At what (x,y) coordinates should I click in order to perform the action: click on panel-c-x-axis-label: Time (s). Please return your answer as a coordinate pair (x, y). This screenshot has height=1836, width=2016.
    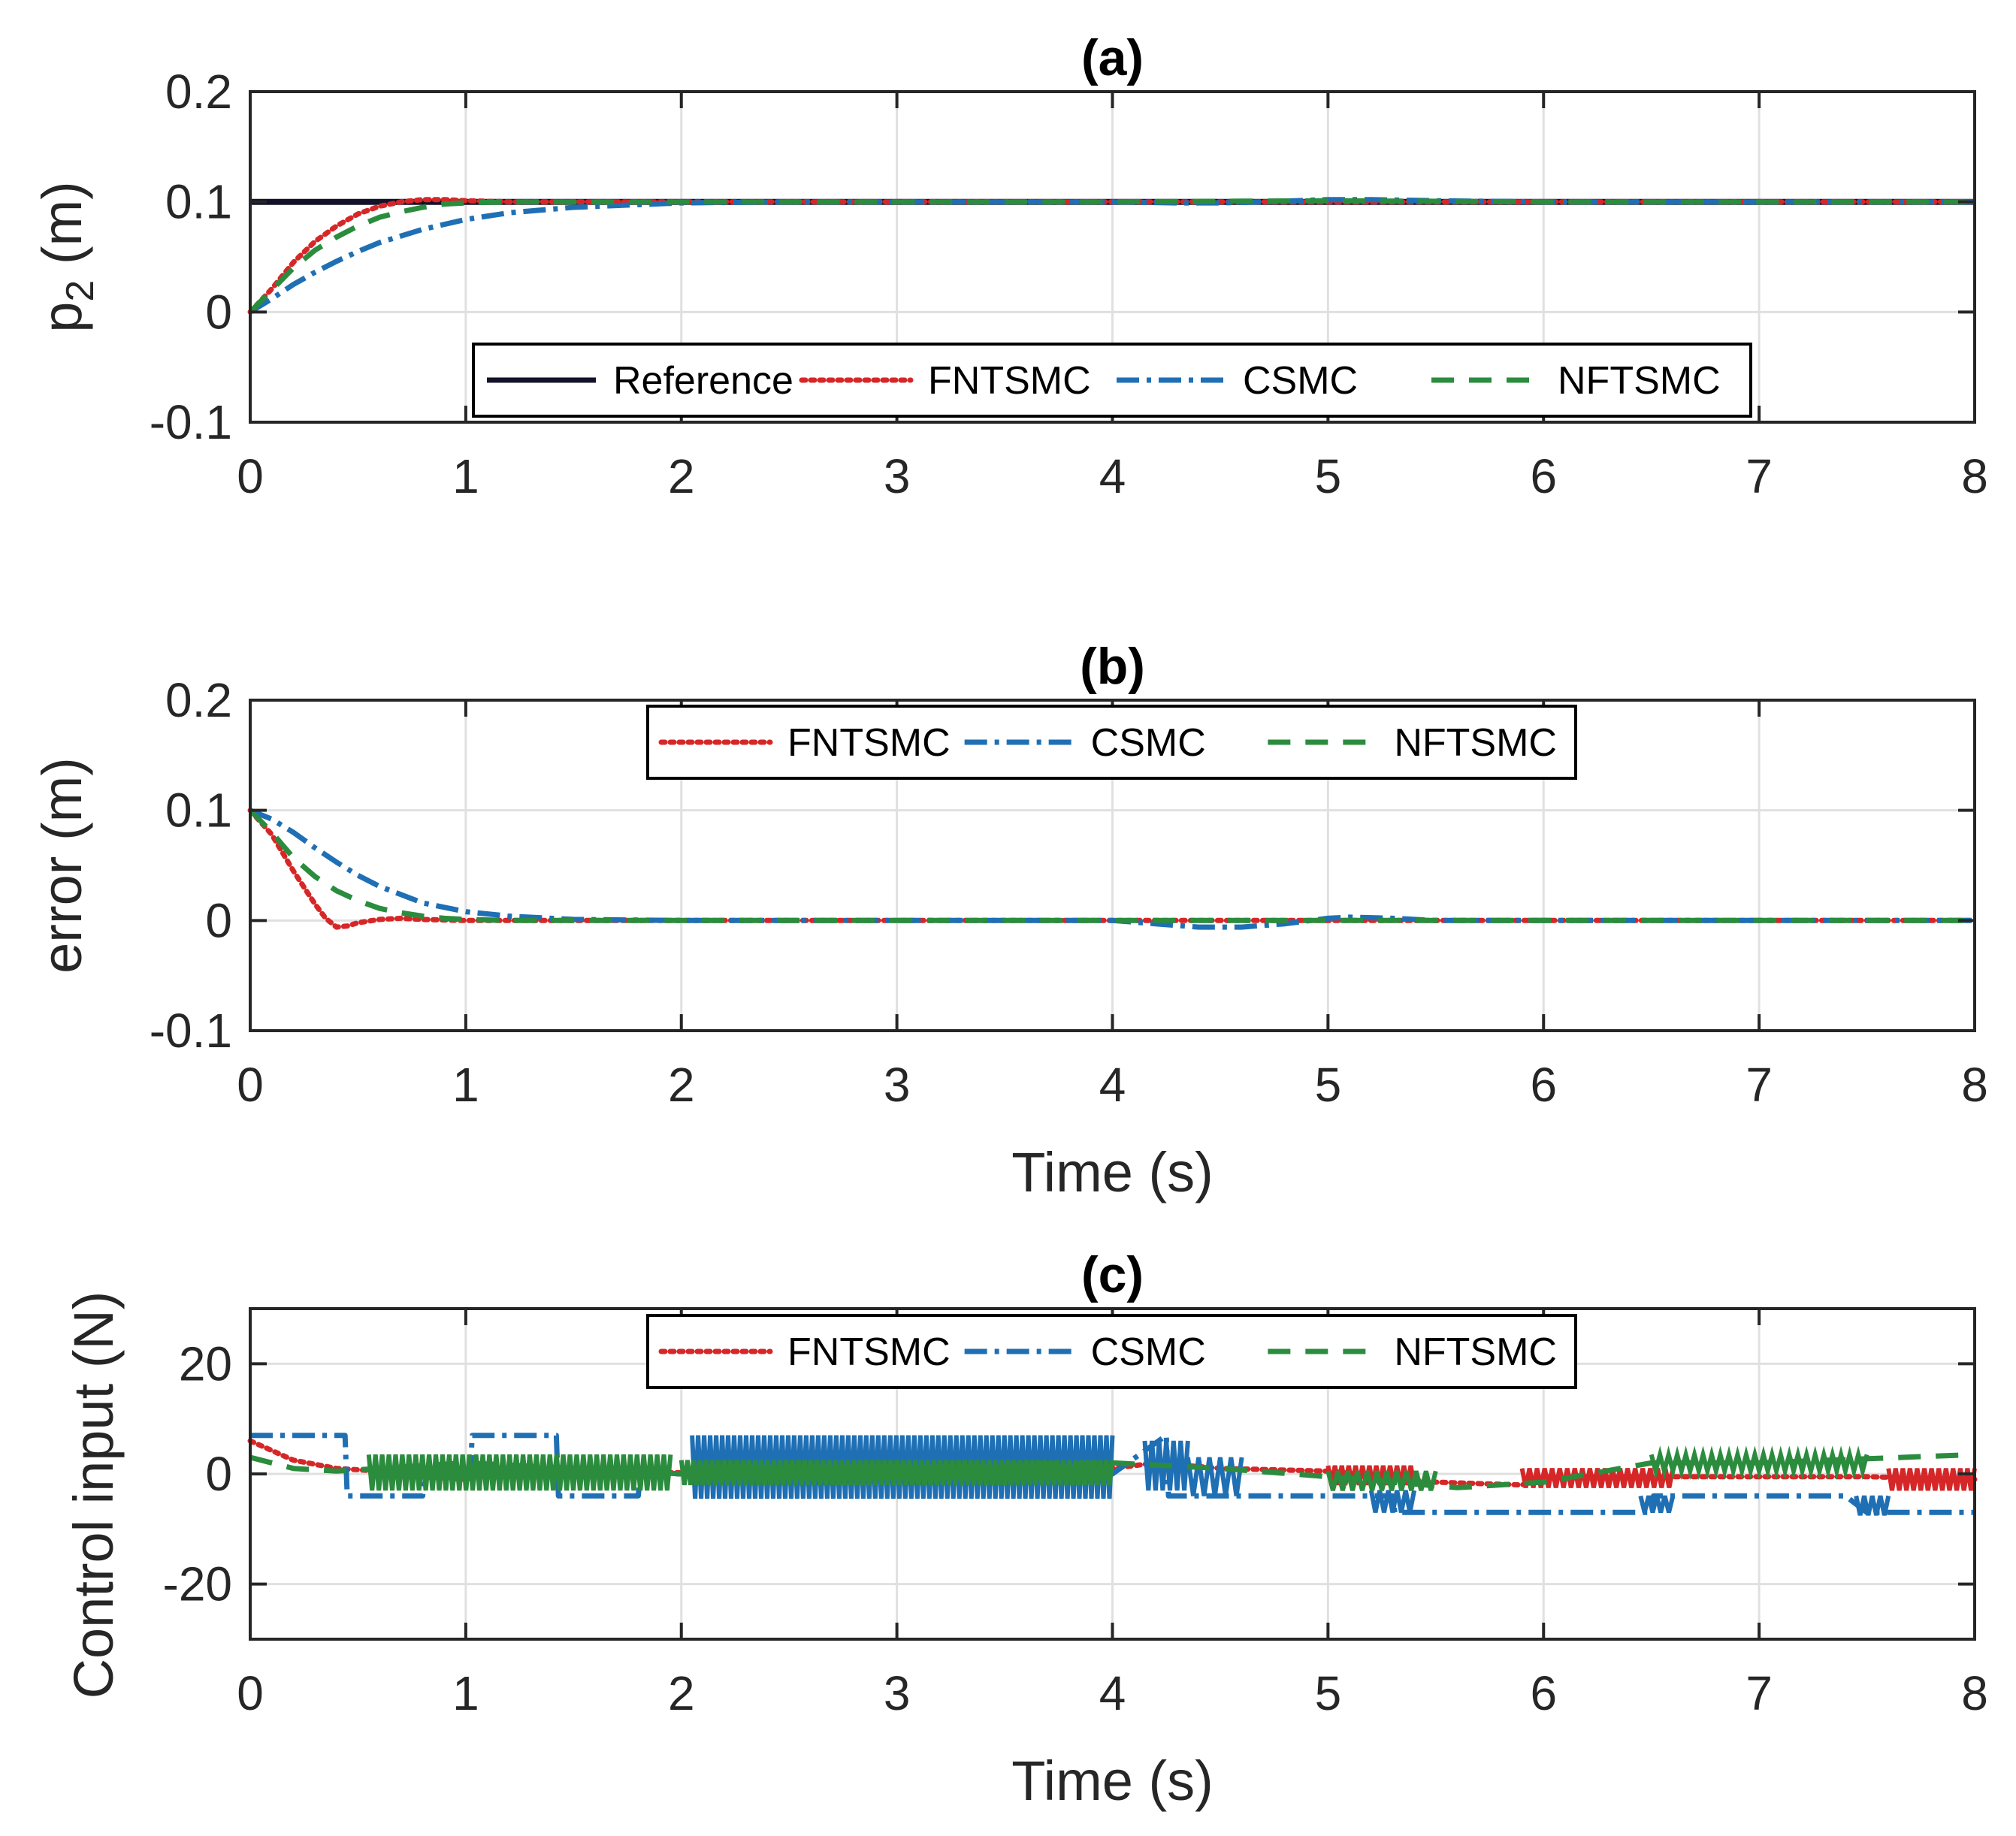
    Looking at the image, I should click on (1112, 1781).